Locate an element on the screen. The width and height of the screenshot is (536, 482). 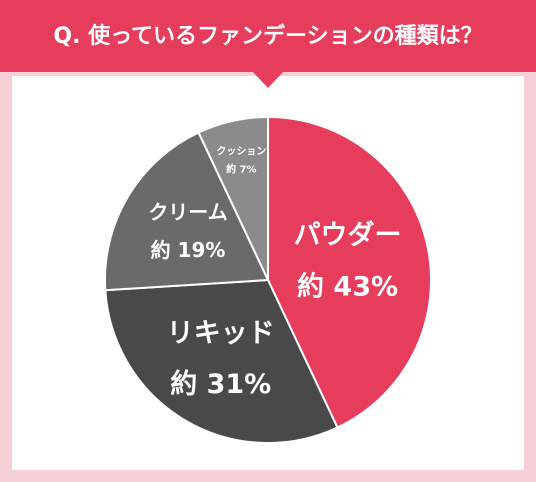
header is located at coordinates (268, 36).